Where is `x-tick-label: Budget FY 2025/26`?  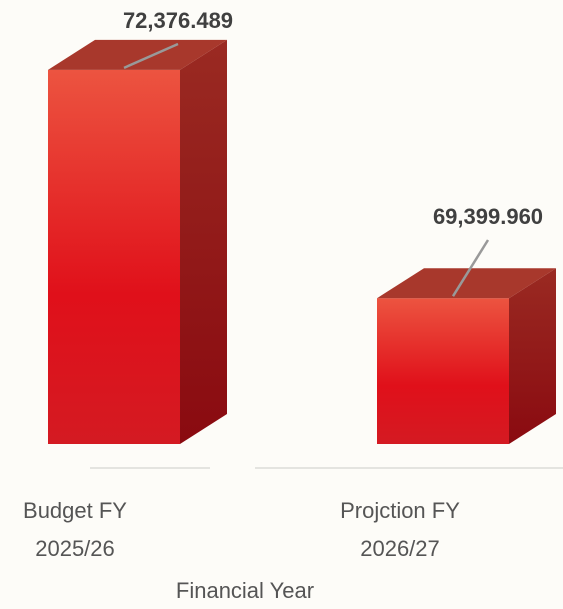 x-tick-label: Budget FY 2025/26 is located at coordinates (75, 529).